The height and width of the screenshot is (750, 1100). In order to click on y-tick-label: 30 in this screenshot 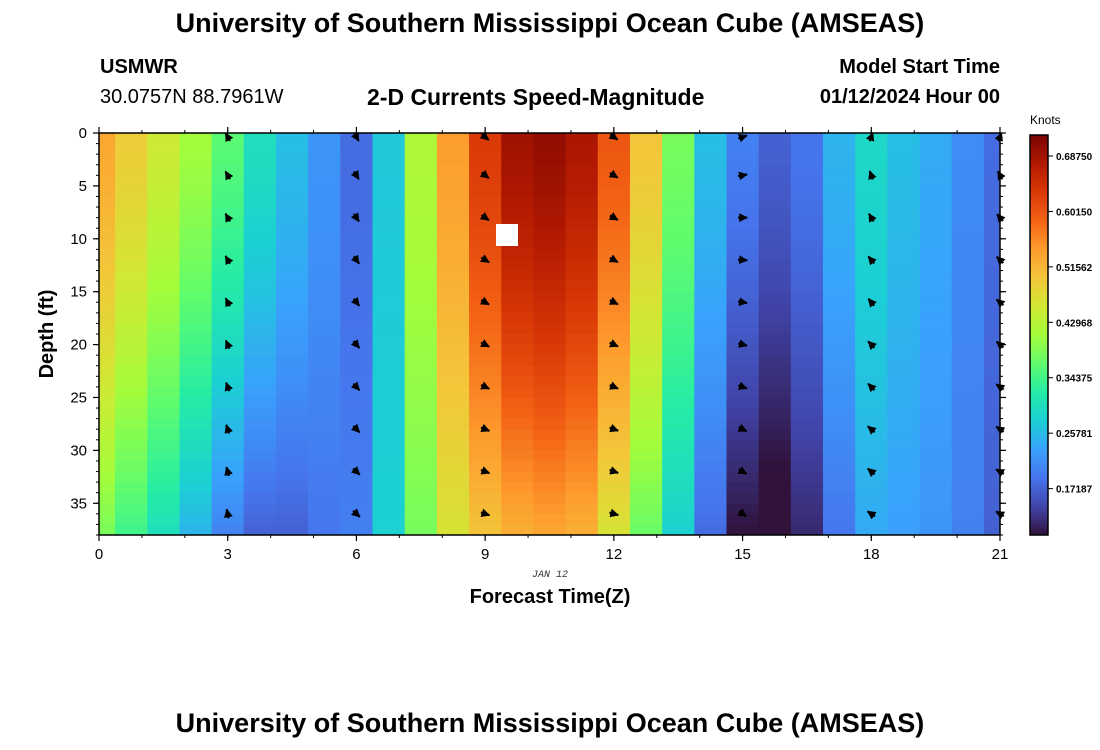, I will do `click(78, 450)`.